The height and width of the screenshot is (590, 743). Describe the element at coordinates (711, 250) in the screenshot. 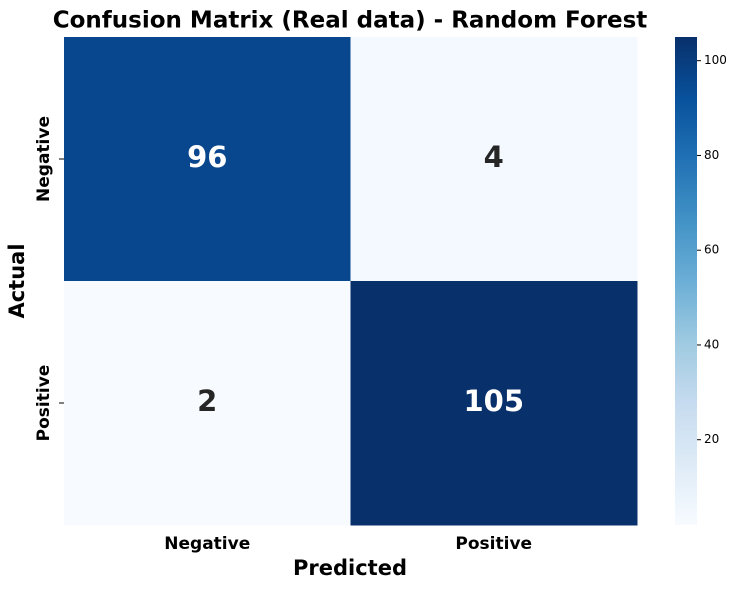

I see `colorbar-tick-label: 60` at that location.